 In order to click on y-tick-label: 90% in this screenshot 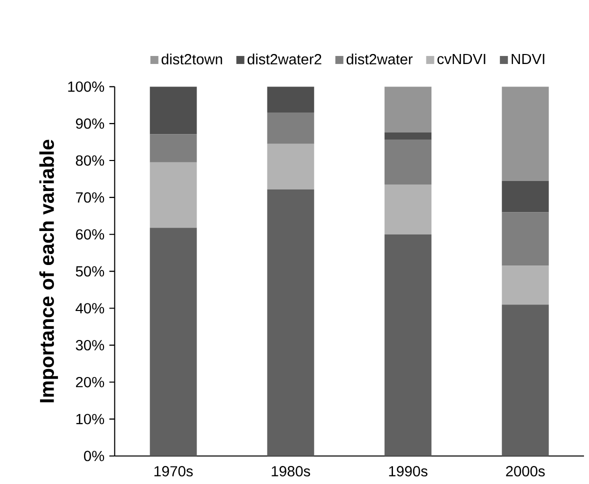, I will do `click(90, 123)`.